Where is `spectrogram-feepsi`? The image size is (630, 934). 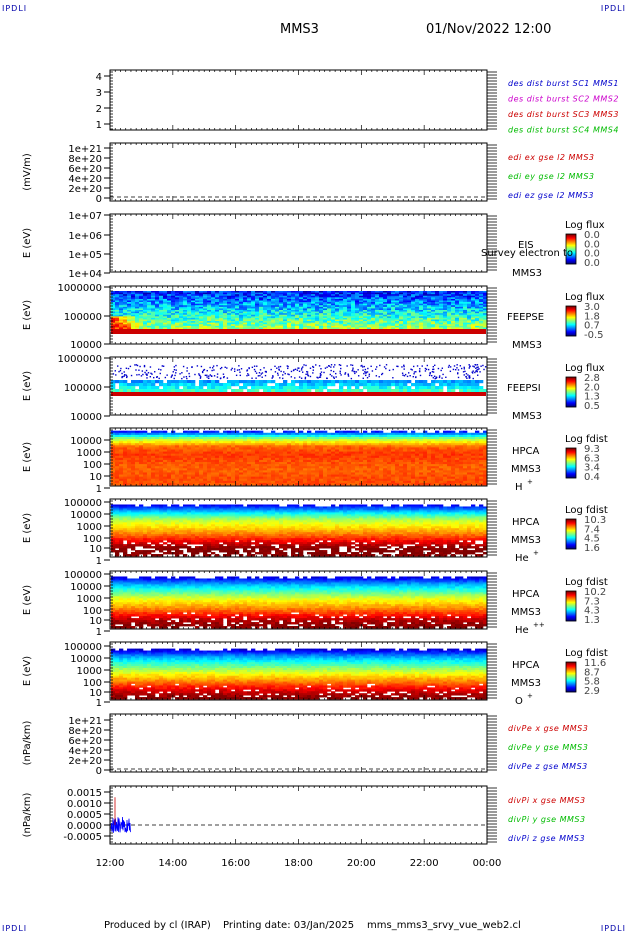 spectrogram-feepsi is located at coordinates (299, 380).